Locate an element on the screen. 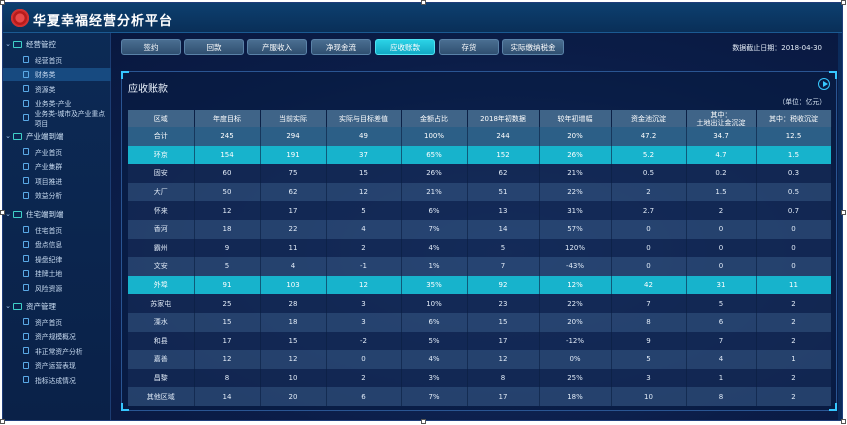 The image size is (847, 425). table-row: 其他区域 14 20 6 7% 17 18% 10 8 2 is located at coordinates (480, 396).